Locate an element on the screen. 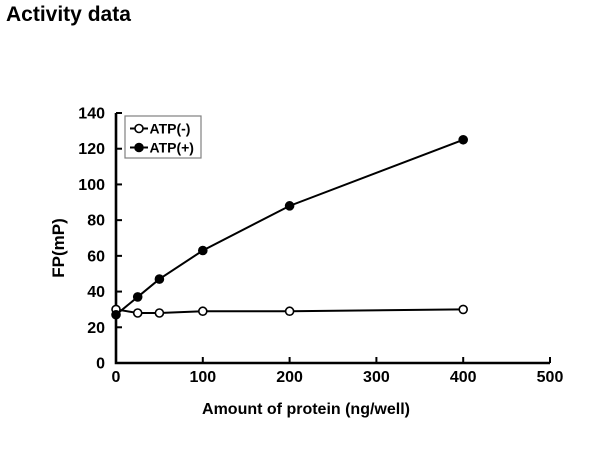  x-tick-label: 300 is located at coordinates (376, 377).